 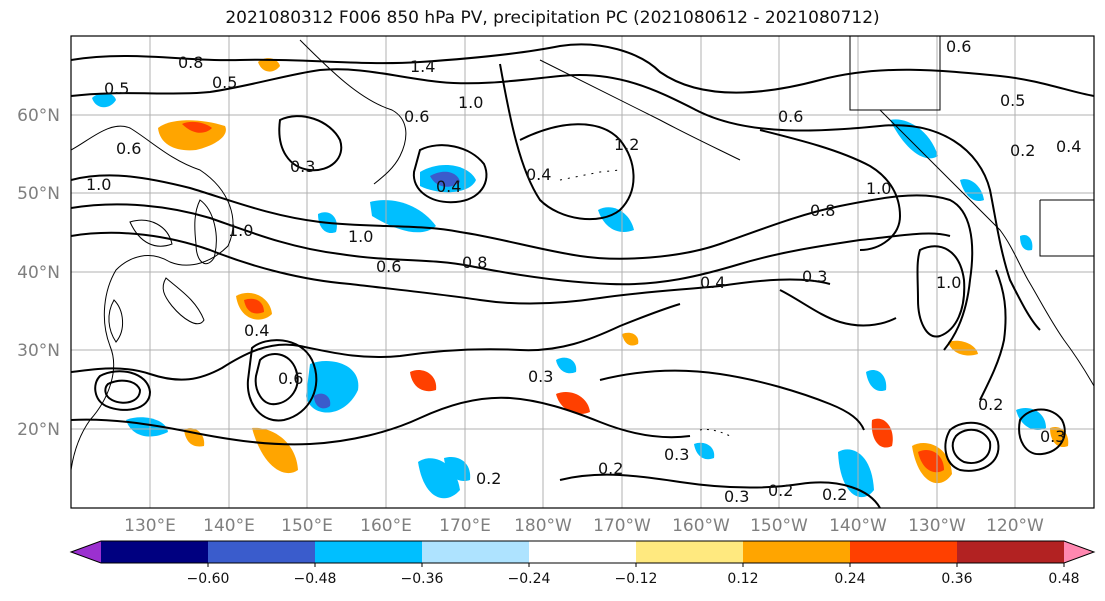 What do you see at coordinates (307, 526) in the screenshot?
I see `lon-label: 150°E` at bounding box center [307, 526].